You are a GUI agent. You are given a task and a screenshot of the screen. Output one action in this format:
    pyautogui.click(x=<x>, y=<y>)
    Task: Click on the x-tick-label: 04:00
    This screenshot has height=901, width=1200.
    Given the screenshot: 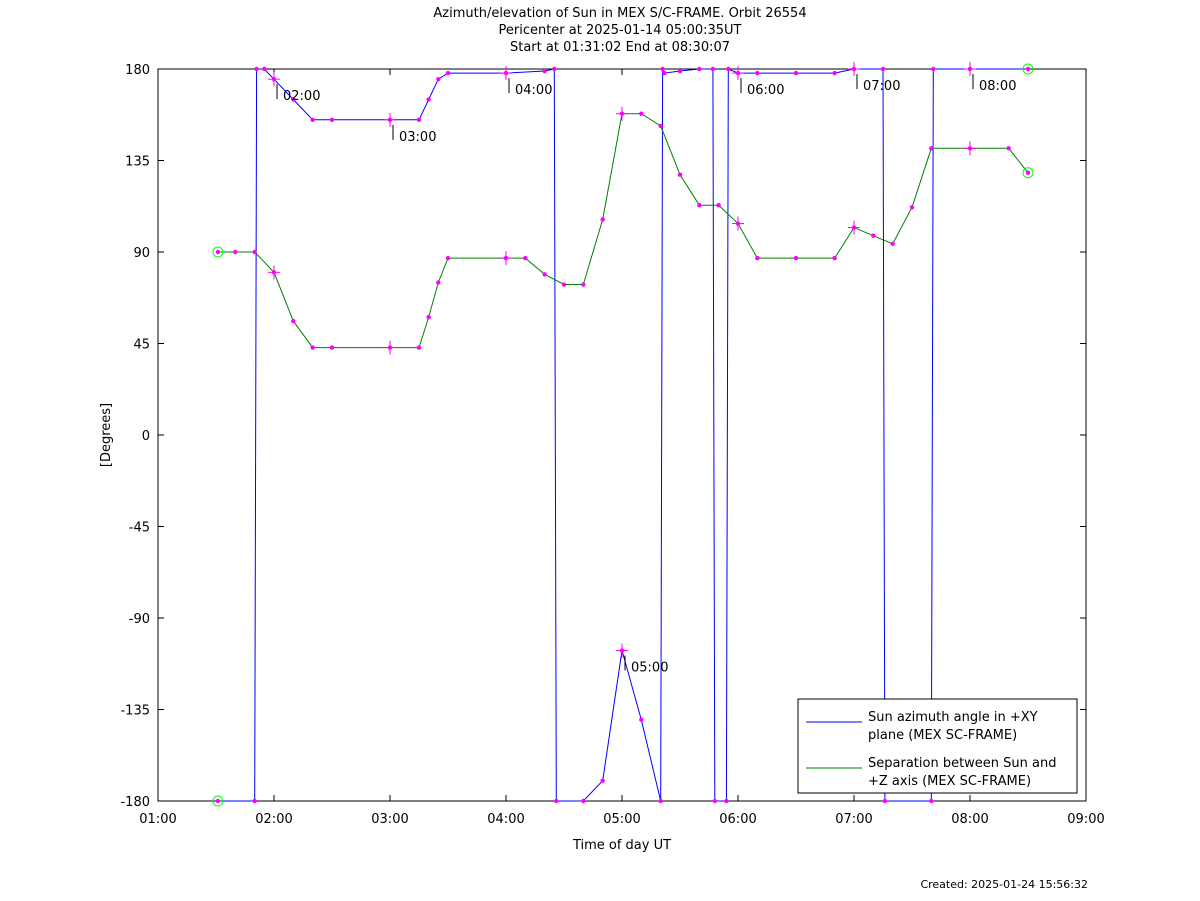 What is the action you would take?
    pyautogui.click(x=505, y=819)
    